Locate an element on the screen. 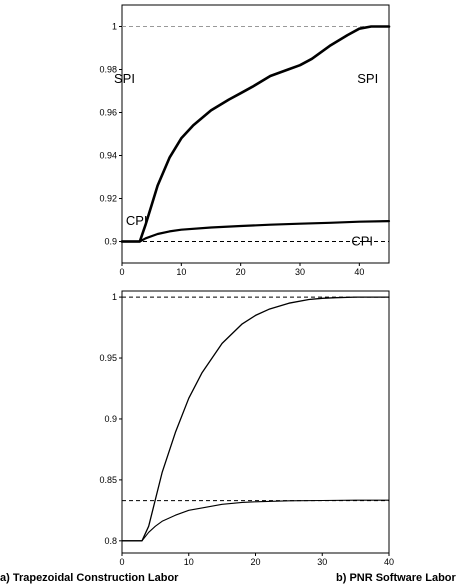 Image resolution: width=461 pixels, height=588 pixels. y-tick-label: 0.96 is located at coordinates (108, 113).